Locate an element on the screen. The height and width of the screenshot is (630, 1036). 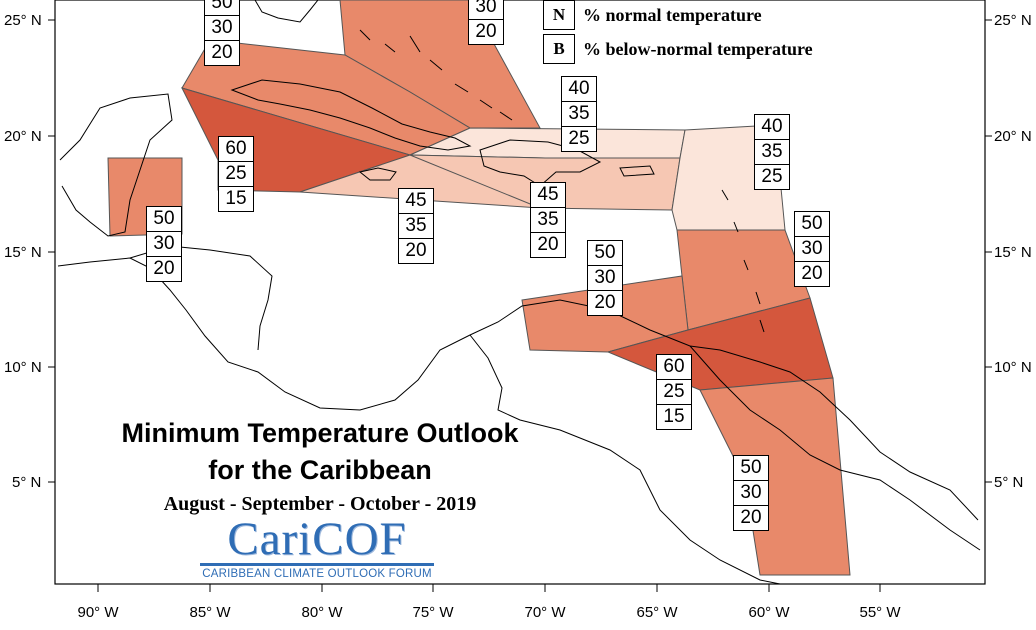
prob-box-jamaica: 45 35 20 is located at coordinates (416, 226).